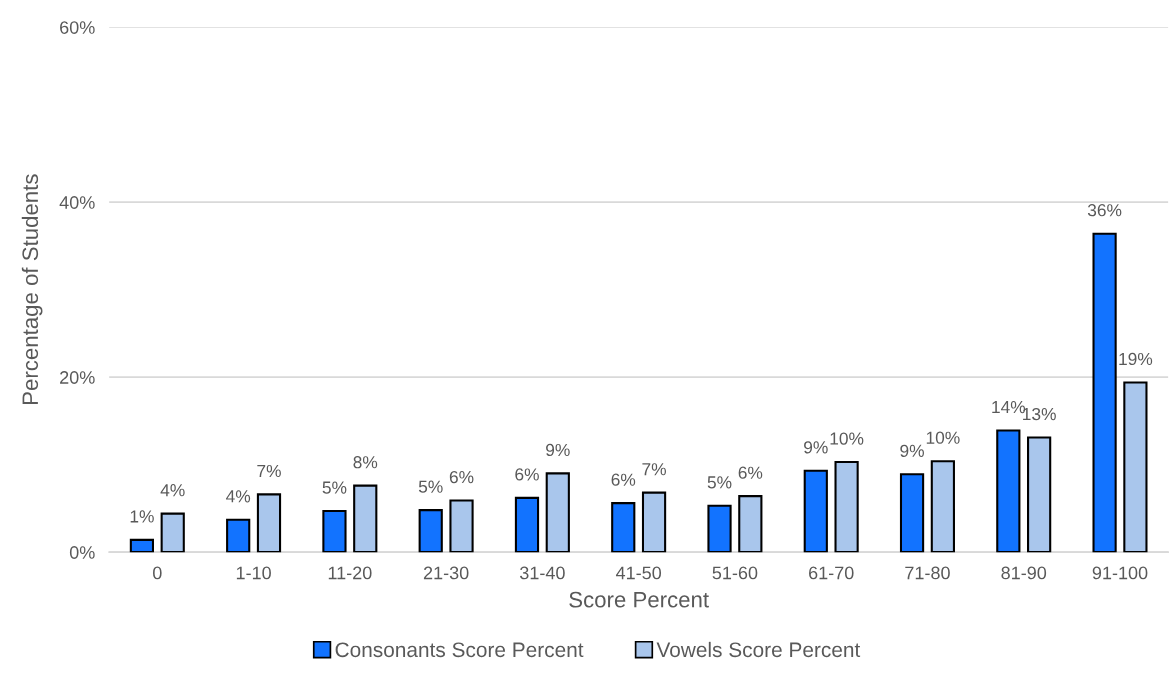 The height and width of the screenshot is (680, 1174). What do you see at coordinates (1024, 573) in the screenshot?
I see `x-tick-label: 81-90` at bounding box center [1024, 573].